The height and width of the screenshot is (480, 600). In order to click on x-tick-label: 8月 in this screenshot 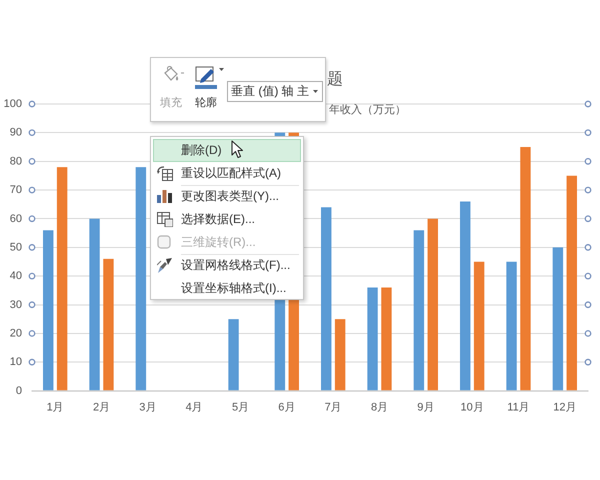, I will do `click(379, 407)`.